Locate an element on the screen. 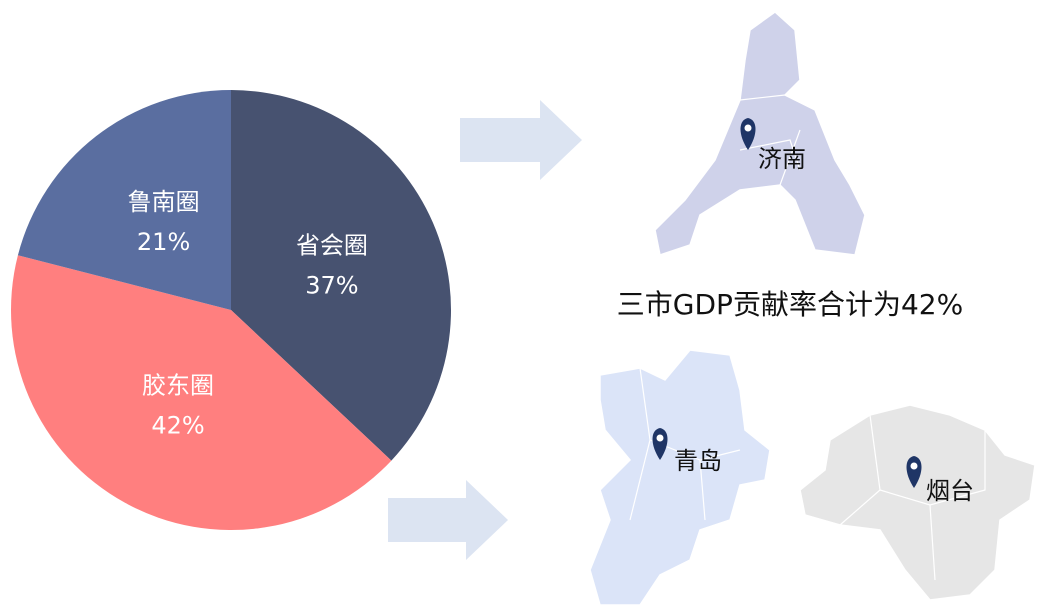 The height and width of the screenshot is (609, 1041). value-label: 21% is located at coordinates (163, 242).